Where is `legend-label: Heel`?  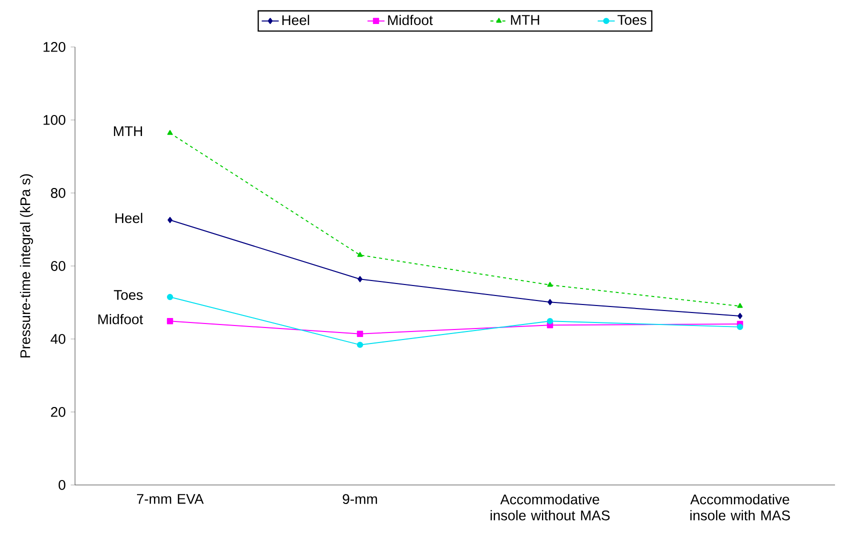 legend-label: Heel is located at coordinates (296, 20).